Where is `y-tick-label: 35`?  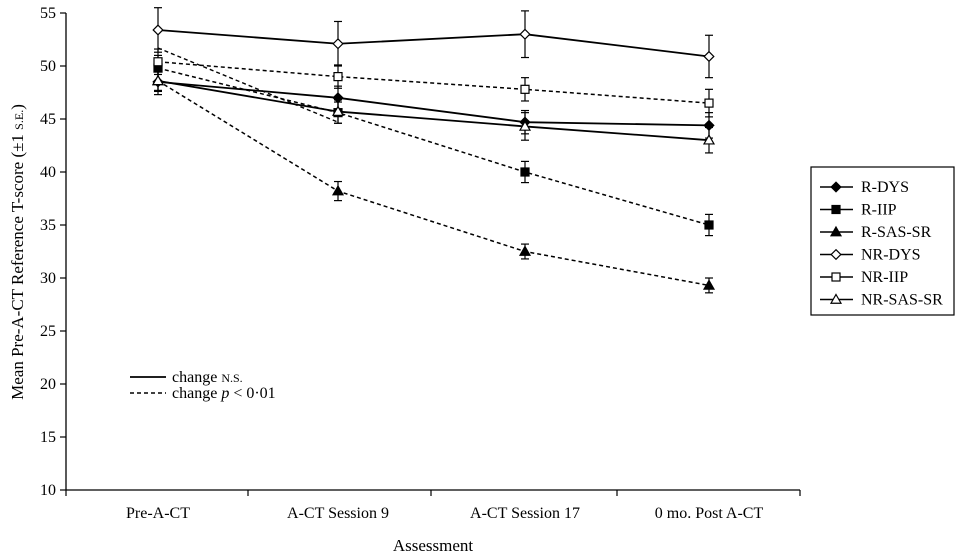
y-tick-label: 35 is located at coordinates (48, 225).